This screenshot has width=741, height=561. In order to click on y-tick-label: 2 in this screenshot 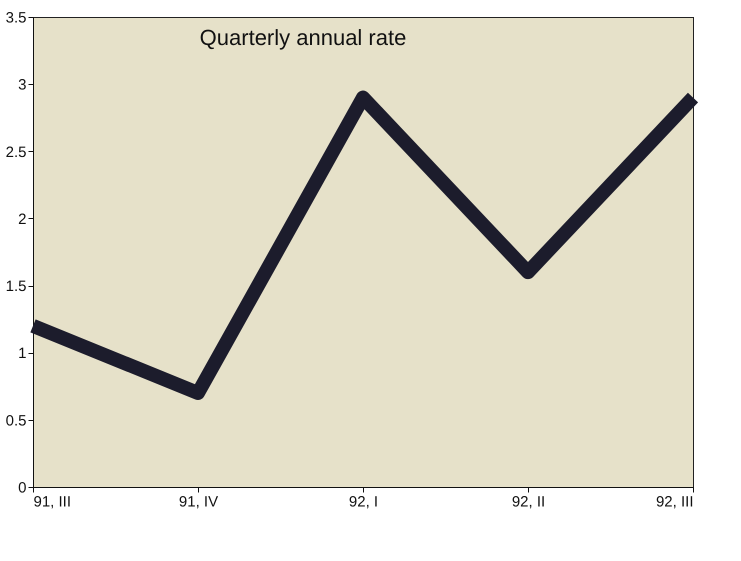, I will do `click(22, 219)`.